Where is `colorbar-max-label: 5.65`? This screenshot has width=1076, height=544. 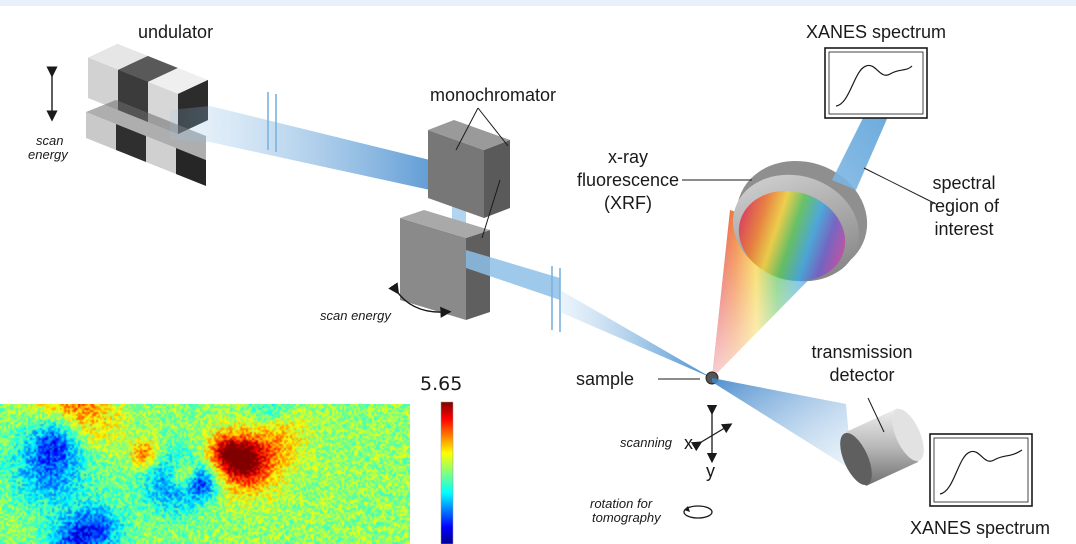 colorbar-max-label: 5.65 is located at coordinates (441, 384).